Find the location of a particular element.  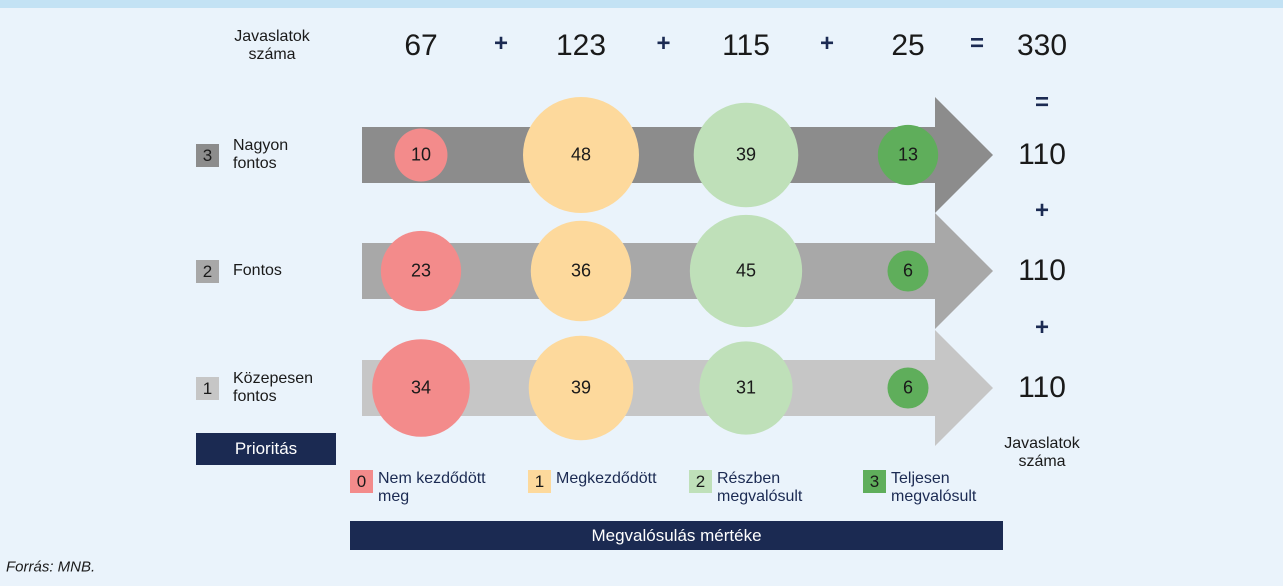

rank-box: 1 is located at coordinates (207, 388).